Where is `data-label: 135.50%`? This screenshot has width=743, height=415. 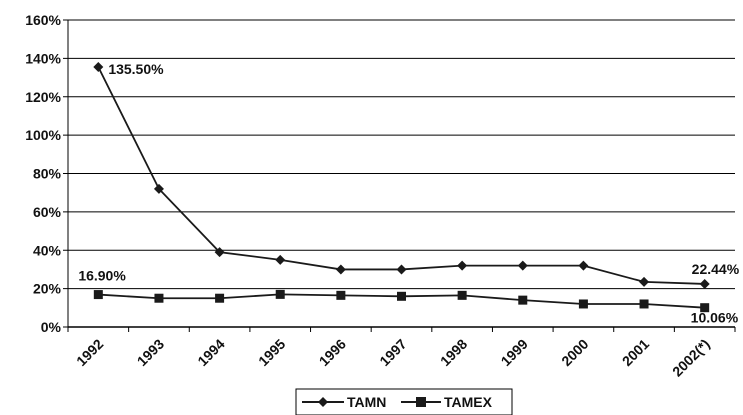
data-label: 135.50% is located at coordinates (136, 69).